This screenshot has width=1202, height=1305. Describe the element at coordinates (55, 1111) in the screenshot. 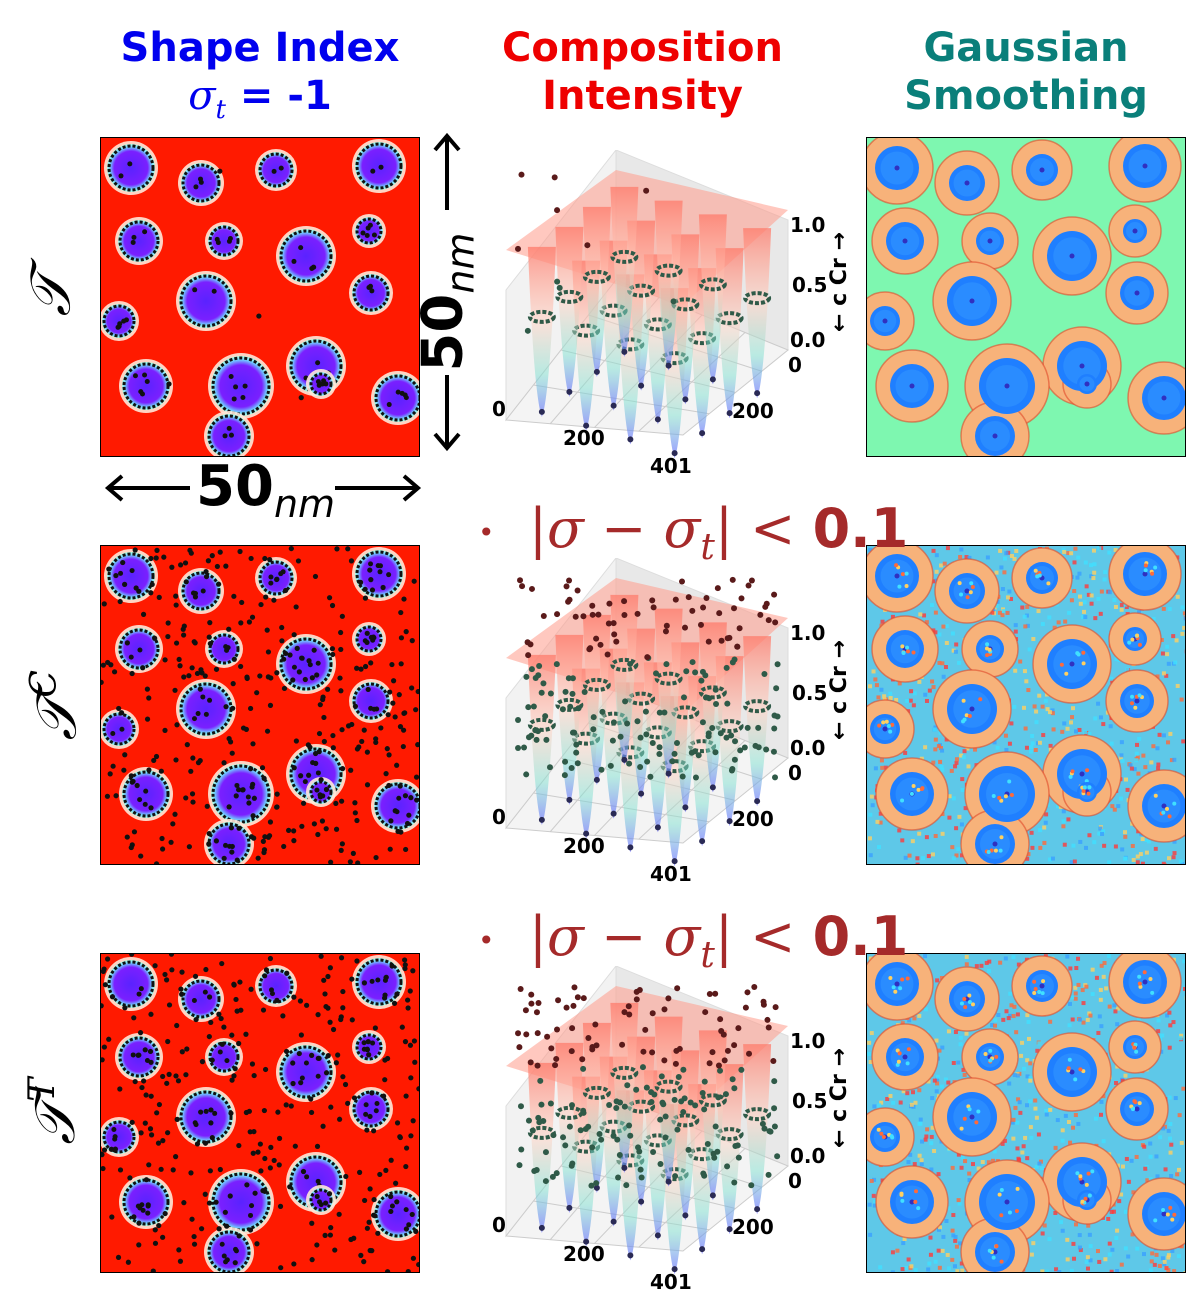

I see `row-label-TT: 𝒯T` at that location.